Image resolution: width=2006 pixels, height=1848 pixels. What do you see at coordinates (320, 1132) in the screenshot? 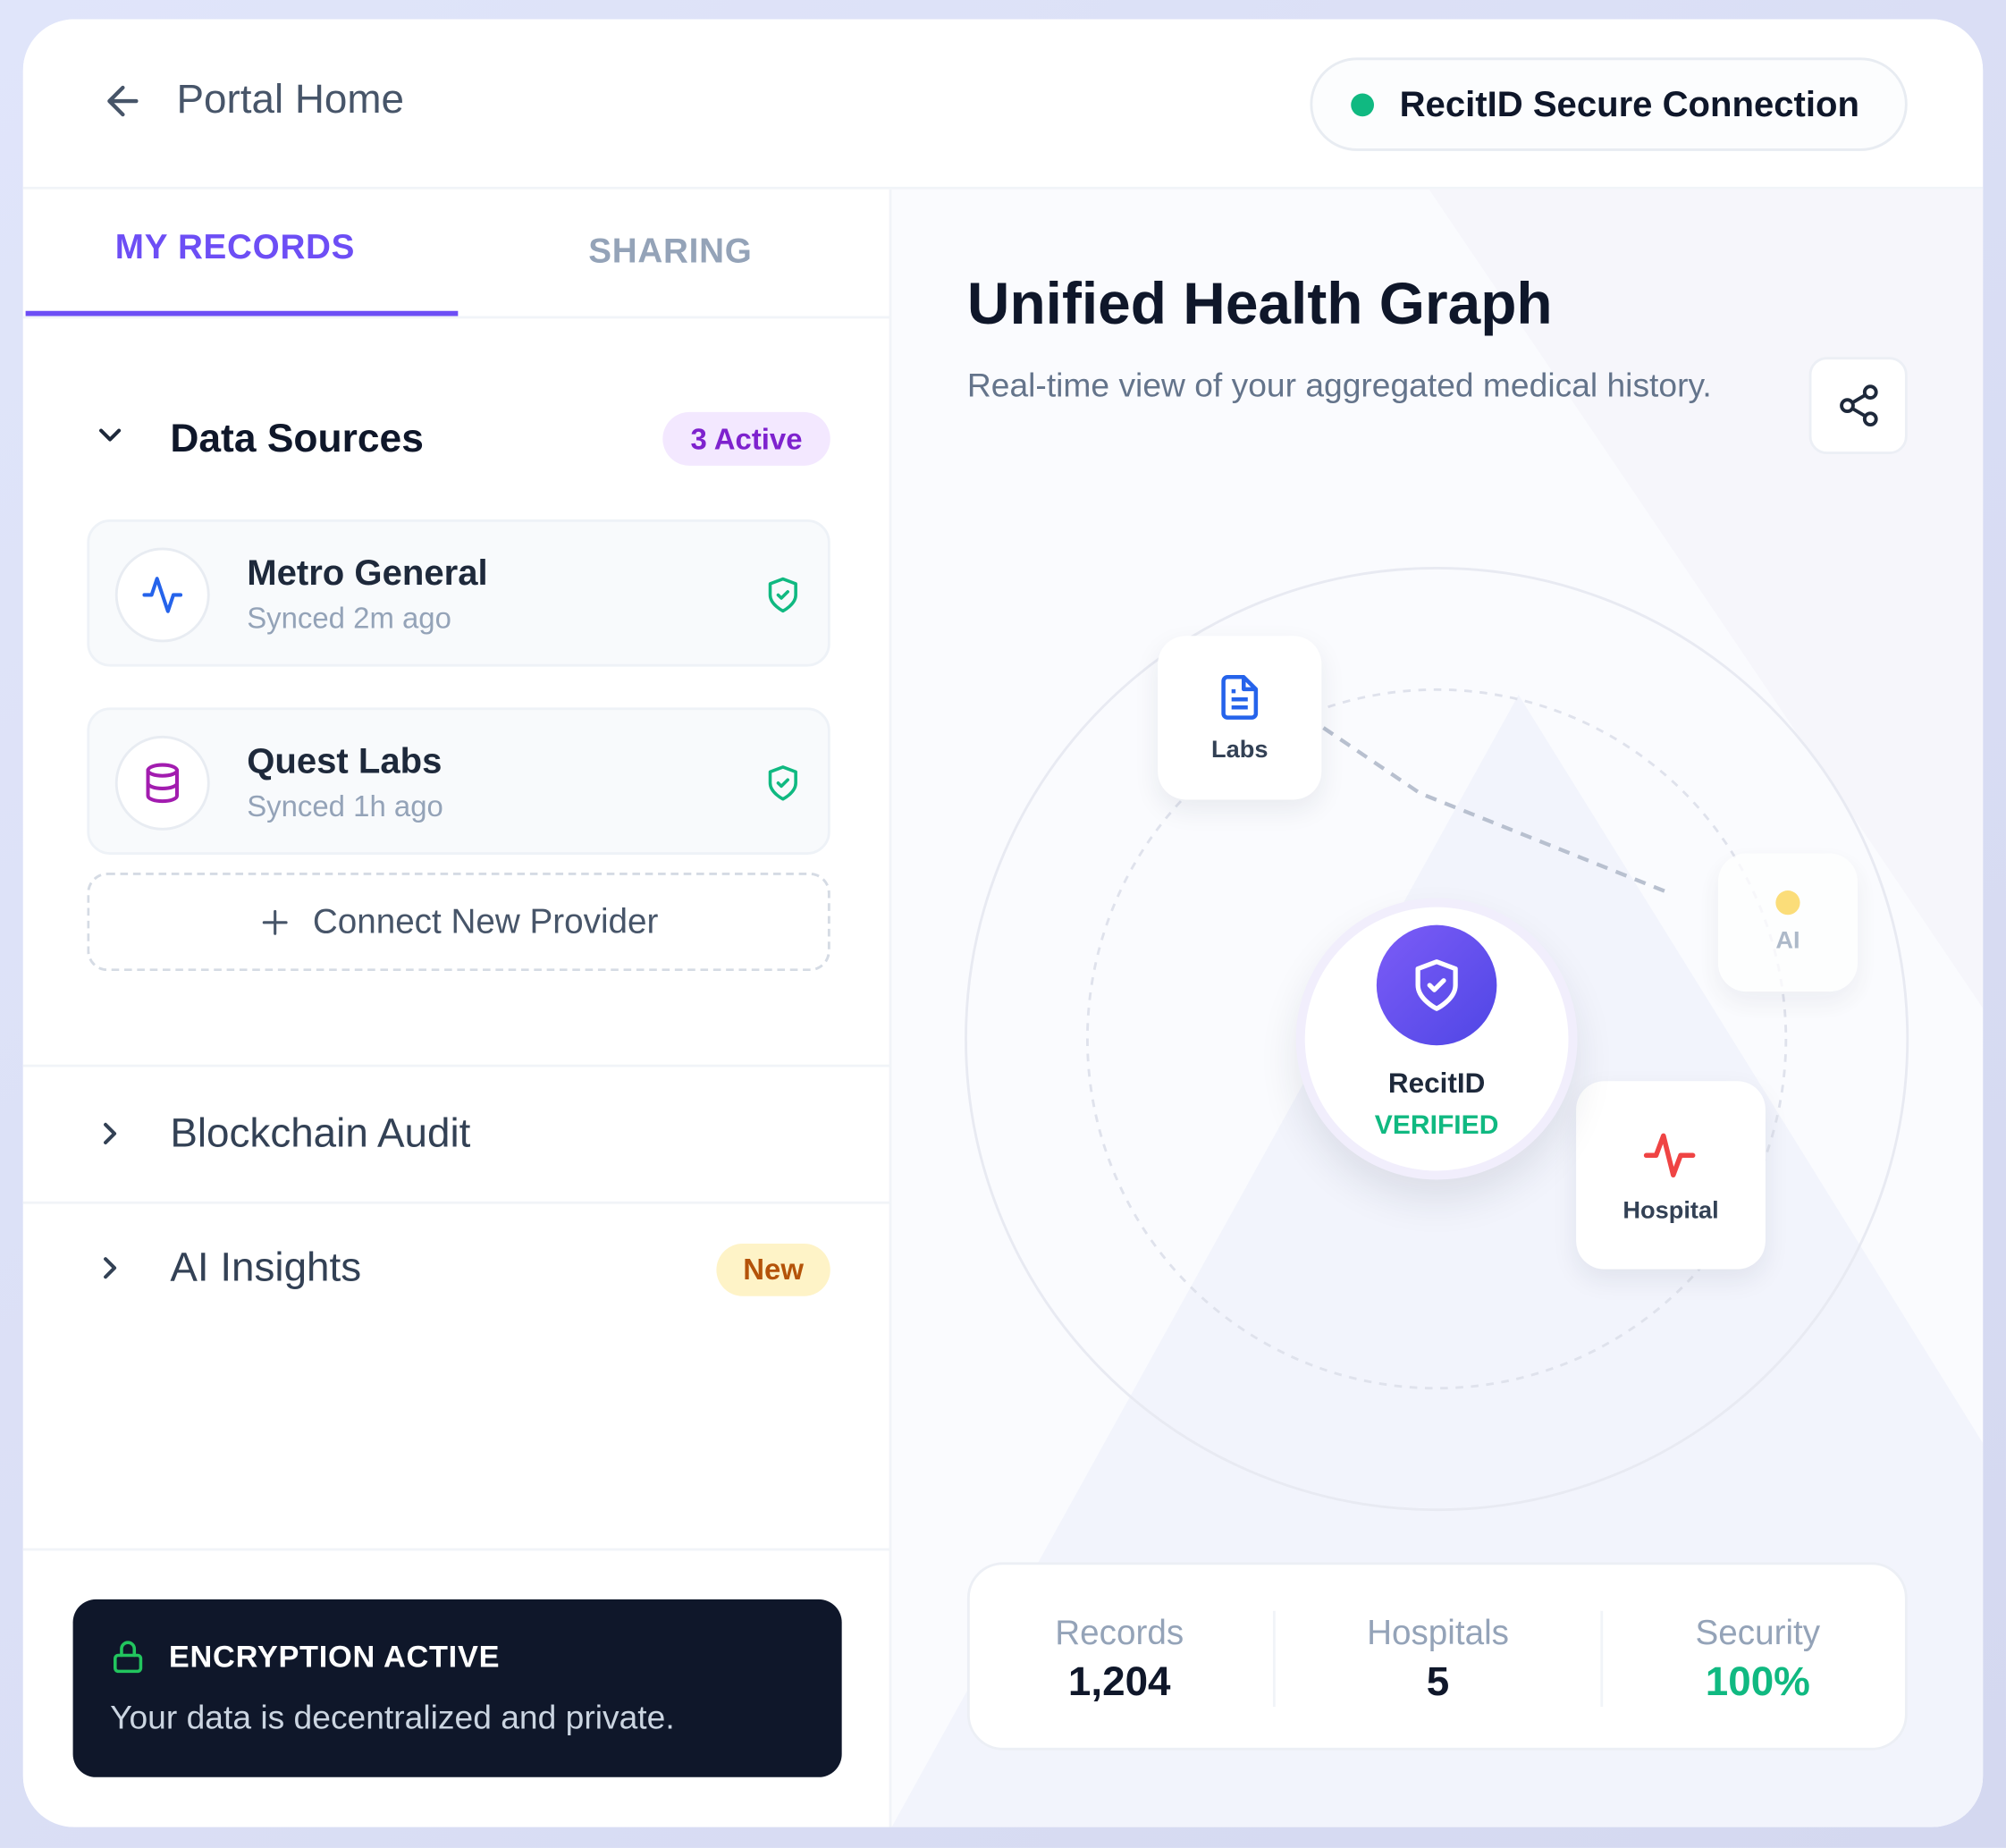
I see `blockchain-audit-section: Blockchain Audit` at bounding box center [320, 1132].